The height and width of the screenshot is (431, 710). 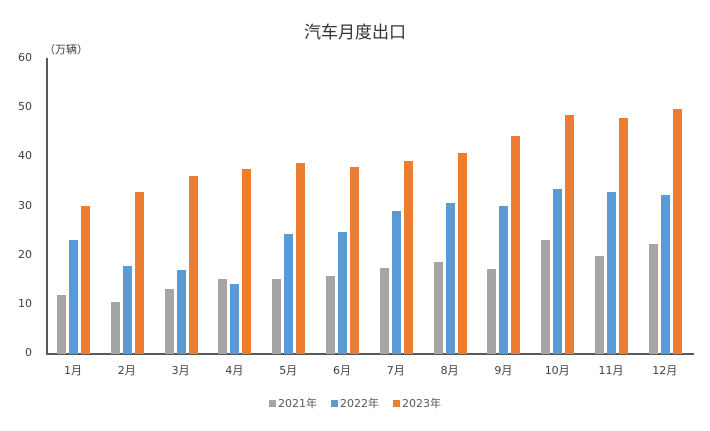 I want to click on bar-2022年-12月, so click(x=665, y=274).